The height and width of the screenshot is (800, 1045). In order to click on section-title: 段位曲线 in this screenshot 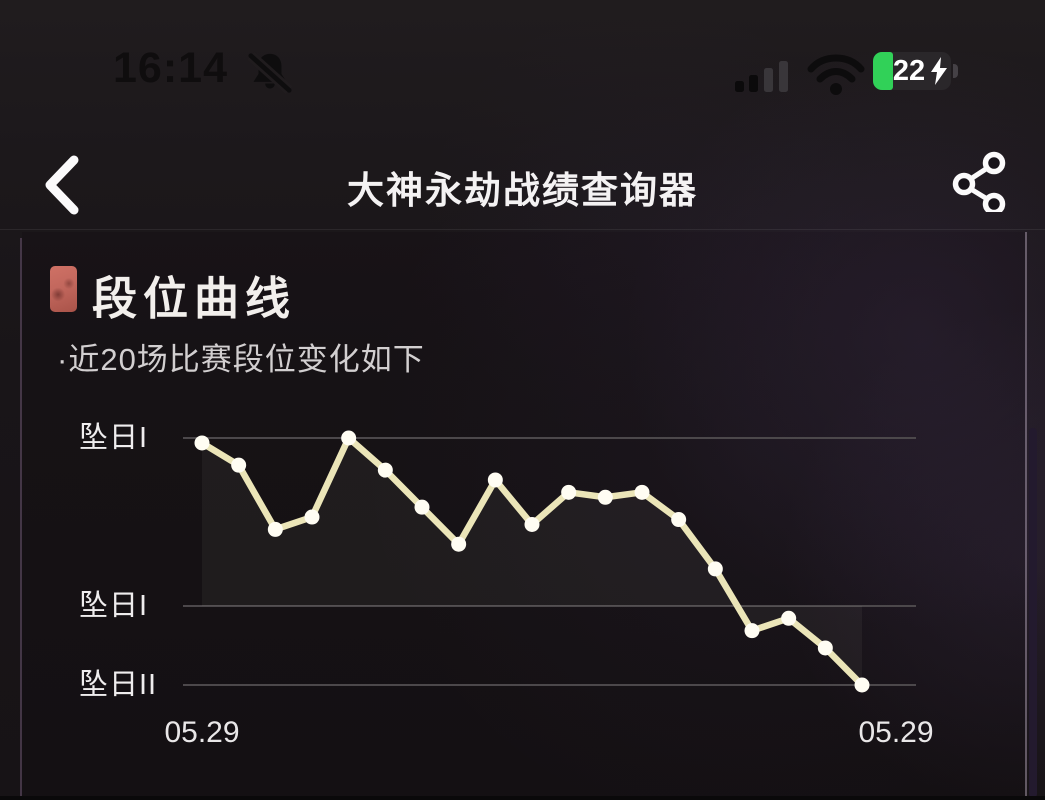, I will do `click(194, 298)`.